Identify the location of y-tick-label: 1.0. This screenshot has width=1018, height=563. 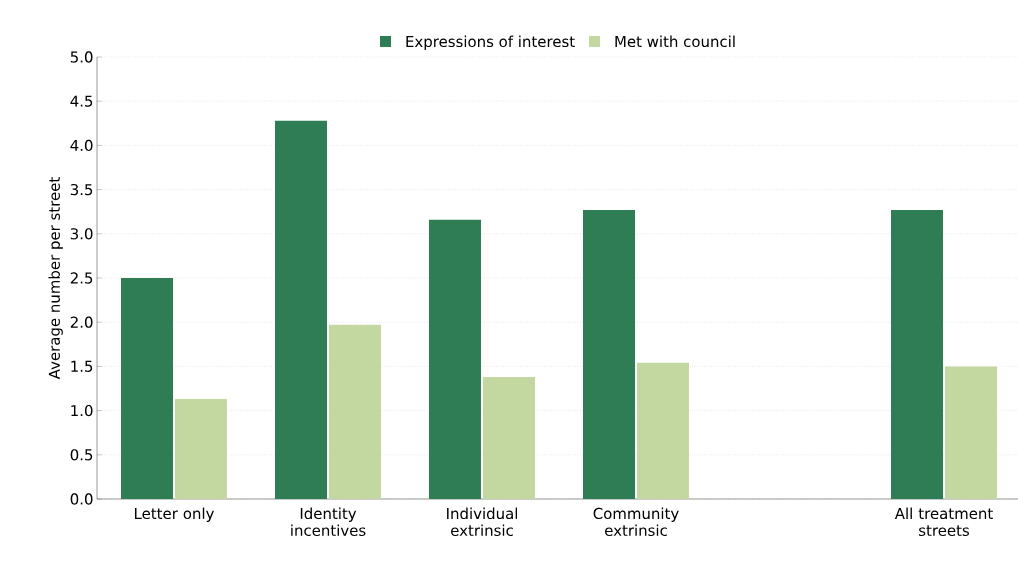
(82, 410).